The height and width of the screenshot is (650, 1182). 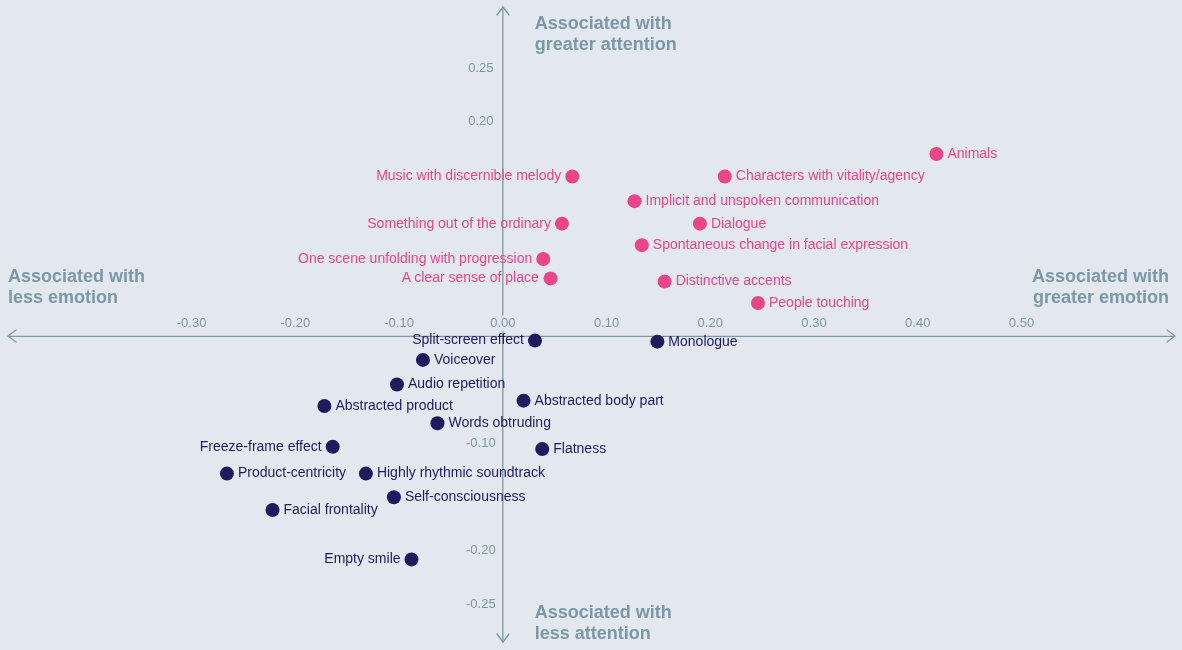 I want to click on x-tick-label: -0.30, so click(x=191, y=322).